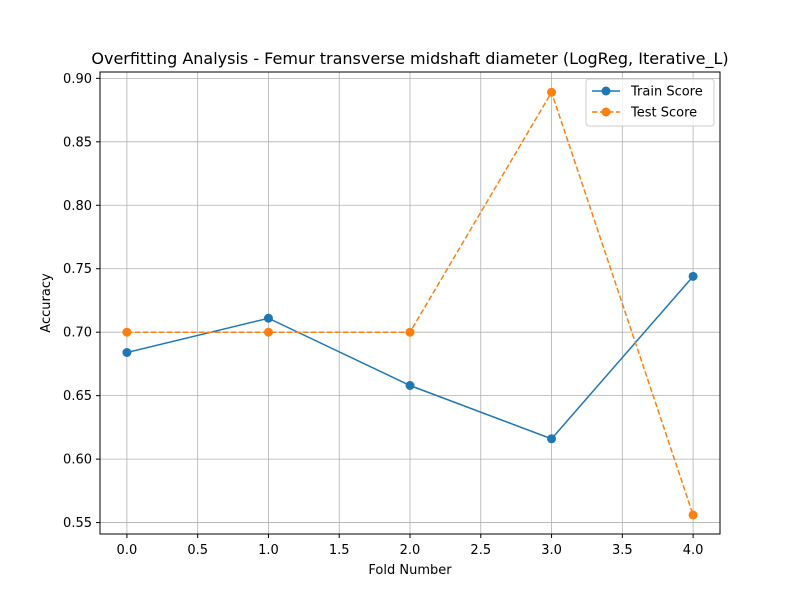  Describe the element at coordinates (127, 550) in the screenshot. I see `x-tick-label: 0.0` at that location.